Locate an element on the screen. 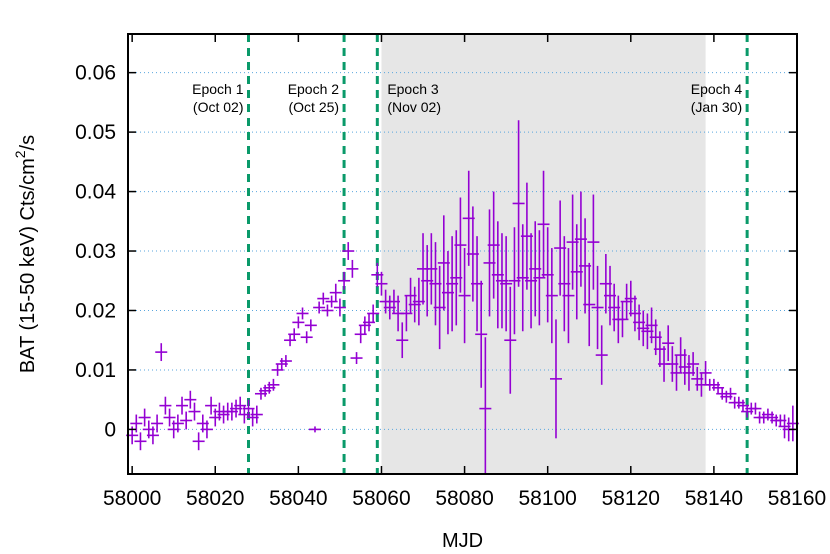  epoch-date-label: (Jan 30) is located at coordinates (716, 107).